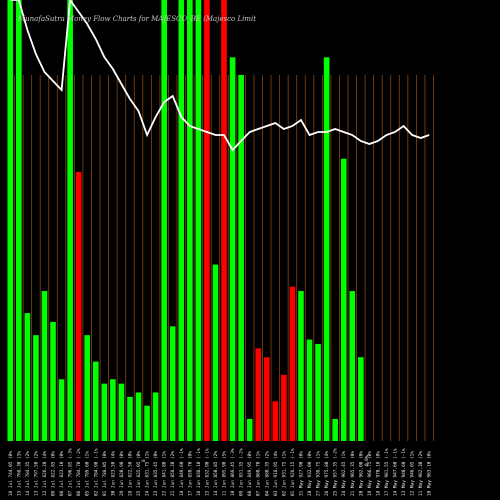  Describe the element at coordinates (96, 472) in the screenshot. I see `tick-label: 02 Jul 784.90 (-1%` at that location.